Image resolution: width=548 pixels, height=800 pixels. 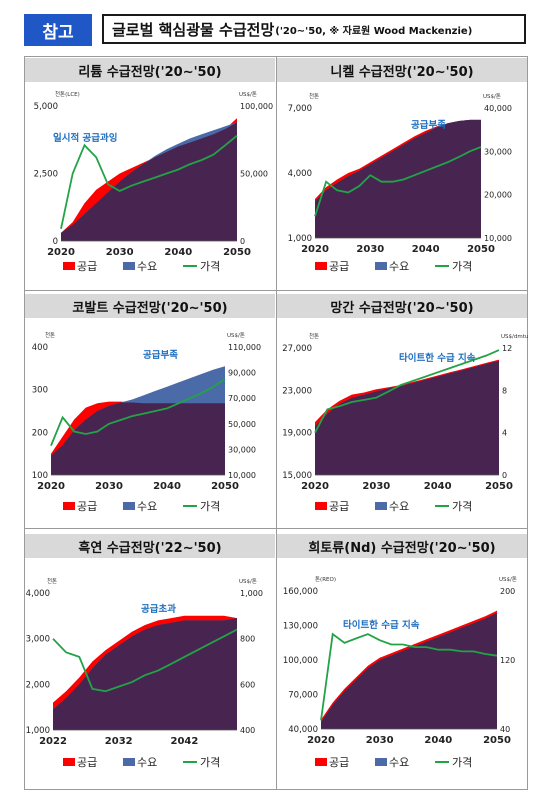 I want to click on y-tick-label-cobalt: 200, so click(x=40, y=433).